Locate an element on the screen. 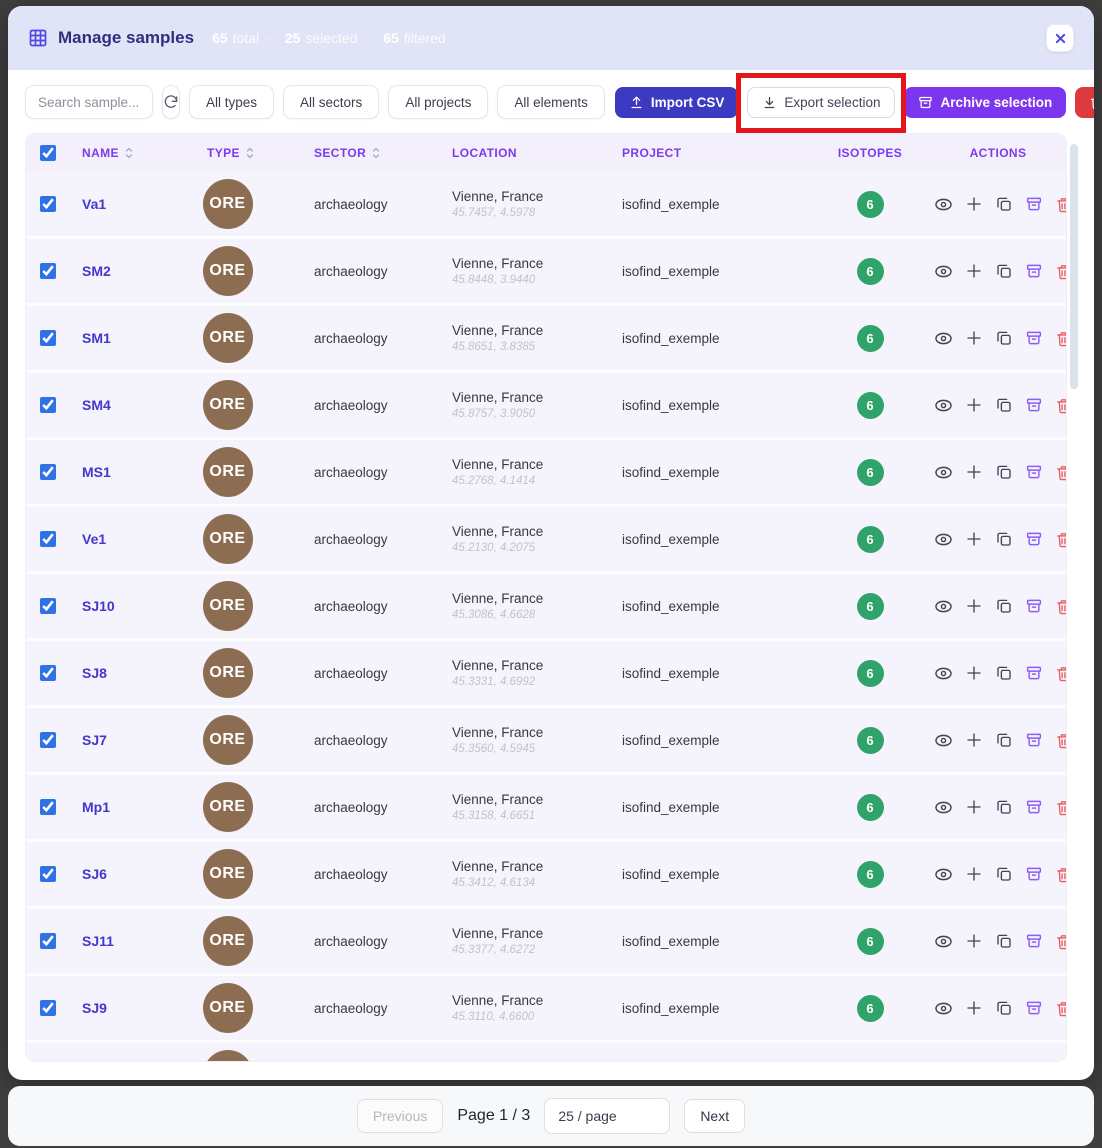 This screenshot has height=1148, width=1102. delete-selection-button: Delete selection is located at coordinates (1084, 102).